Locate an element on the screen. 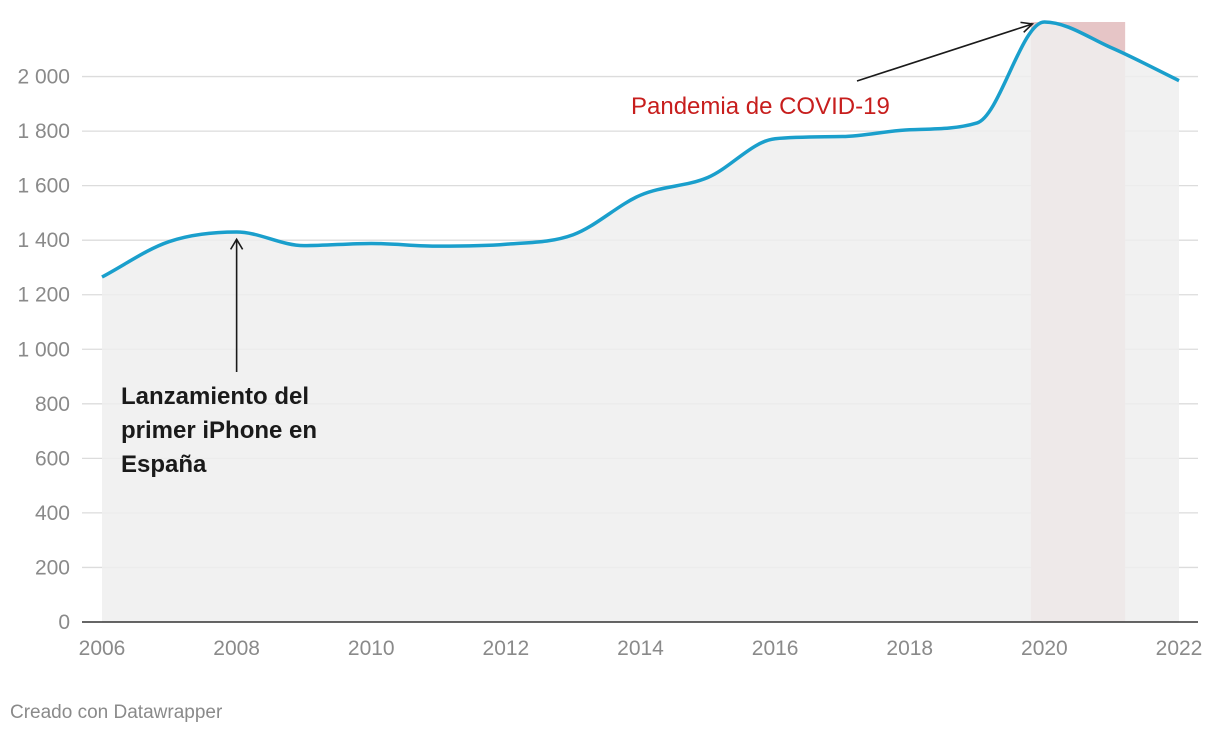 The image size is (1220, 738). iphone-annotation-line-1: Lanzamiento del is located at coordinates (215, 396).